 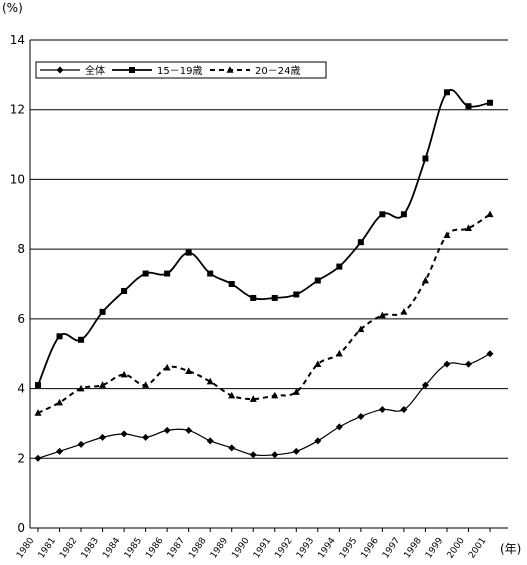 I want to click on legend-label: 15－19歳, so click(x=179, y=71).